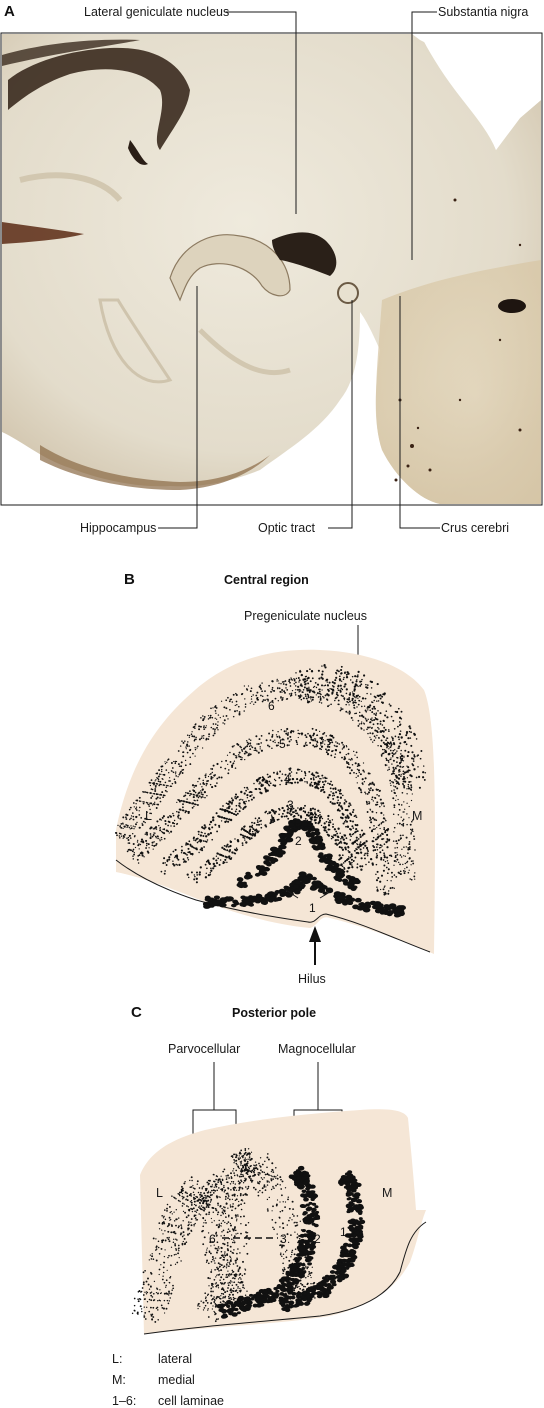 This screenshot has height=1408, width=544. What do you see at coordinates (118, 528) in the screenshot?
I see `label-hippocampus: Hippocampus` at bounding box center [118, 528].